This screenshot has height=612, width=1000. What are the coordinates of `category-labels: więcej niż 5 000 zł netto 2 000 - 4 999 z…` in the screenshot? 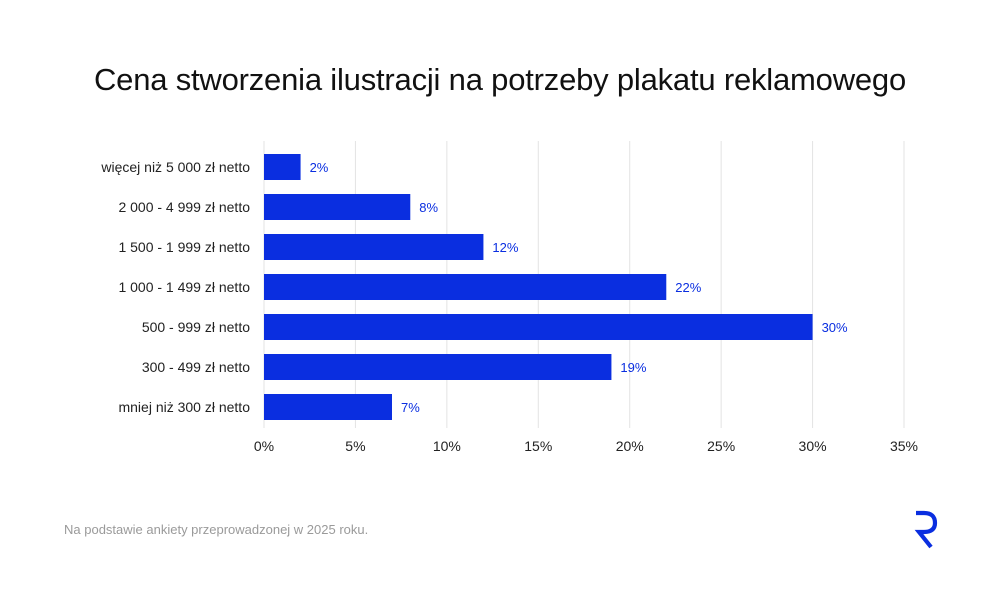 It's located at (175, 287).